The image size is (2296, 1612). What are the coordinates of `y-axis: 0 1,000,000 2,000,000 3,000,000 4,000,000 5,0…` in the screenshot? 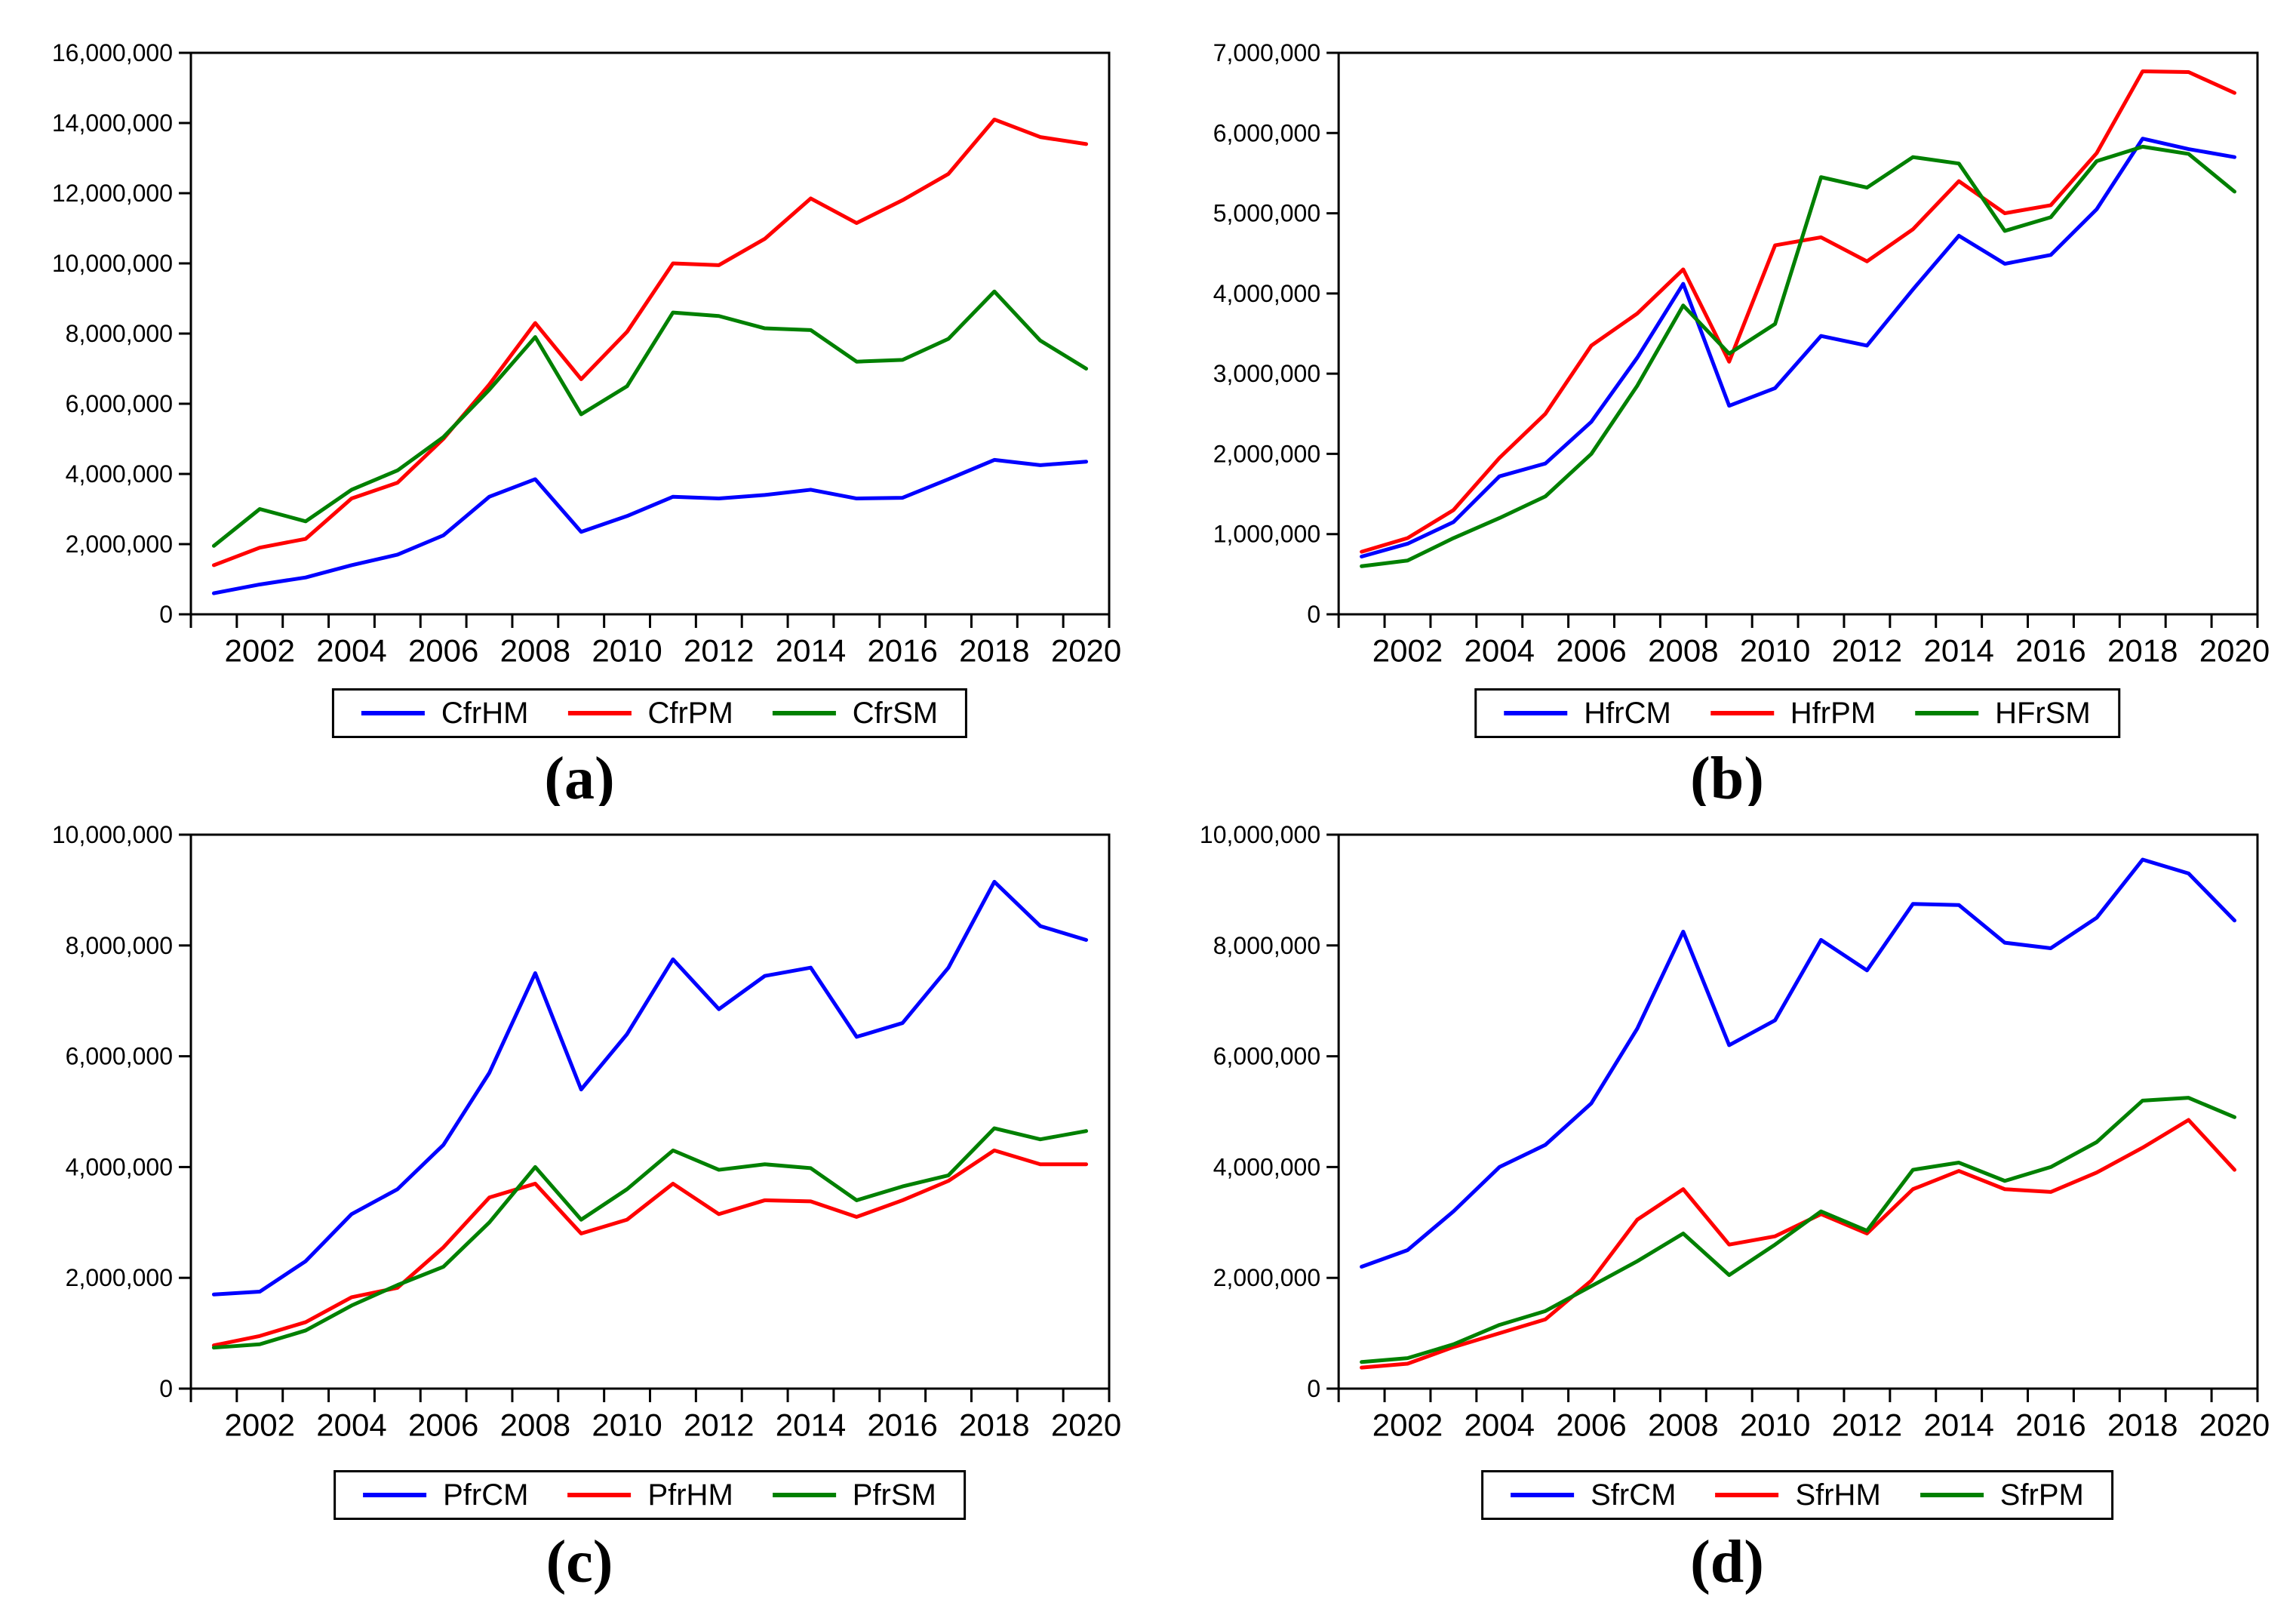 It's located at (1276, 333).